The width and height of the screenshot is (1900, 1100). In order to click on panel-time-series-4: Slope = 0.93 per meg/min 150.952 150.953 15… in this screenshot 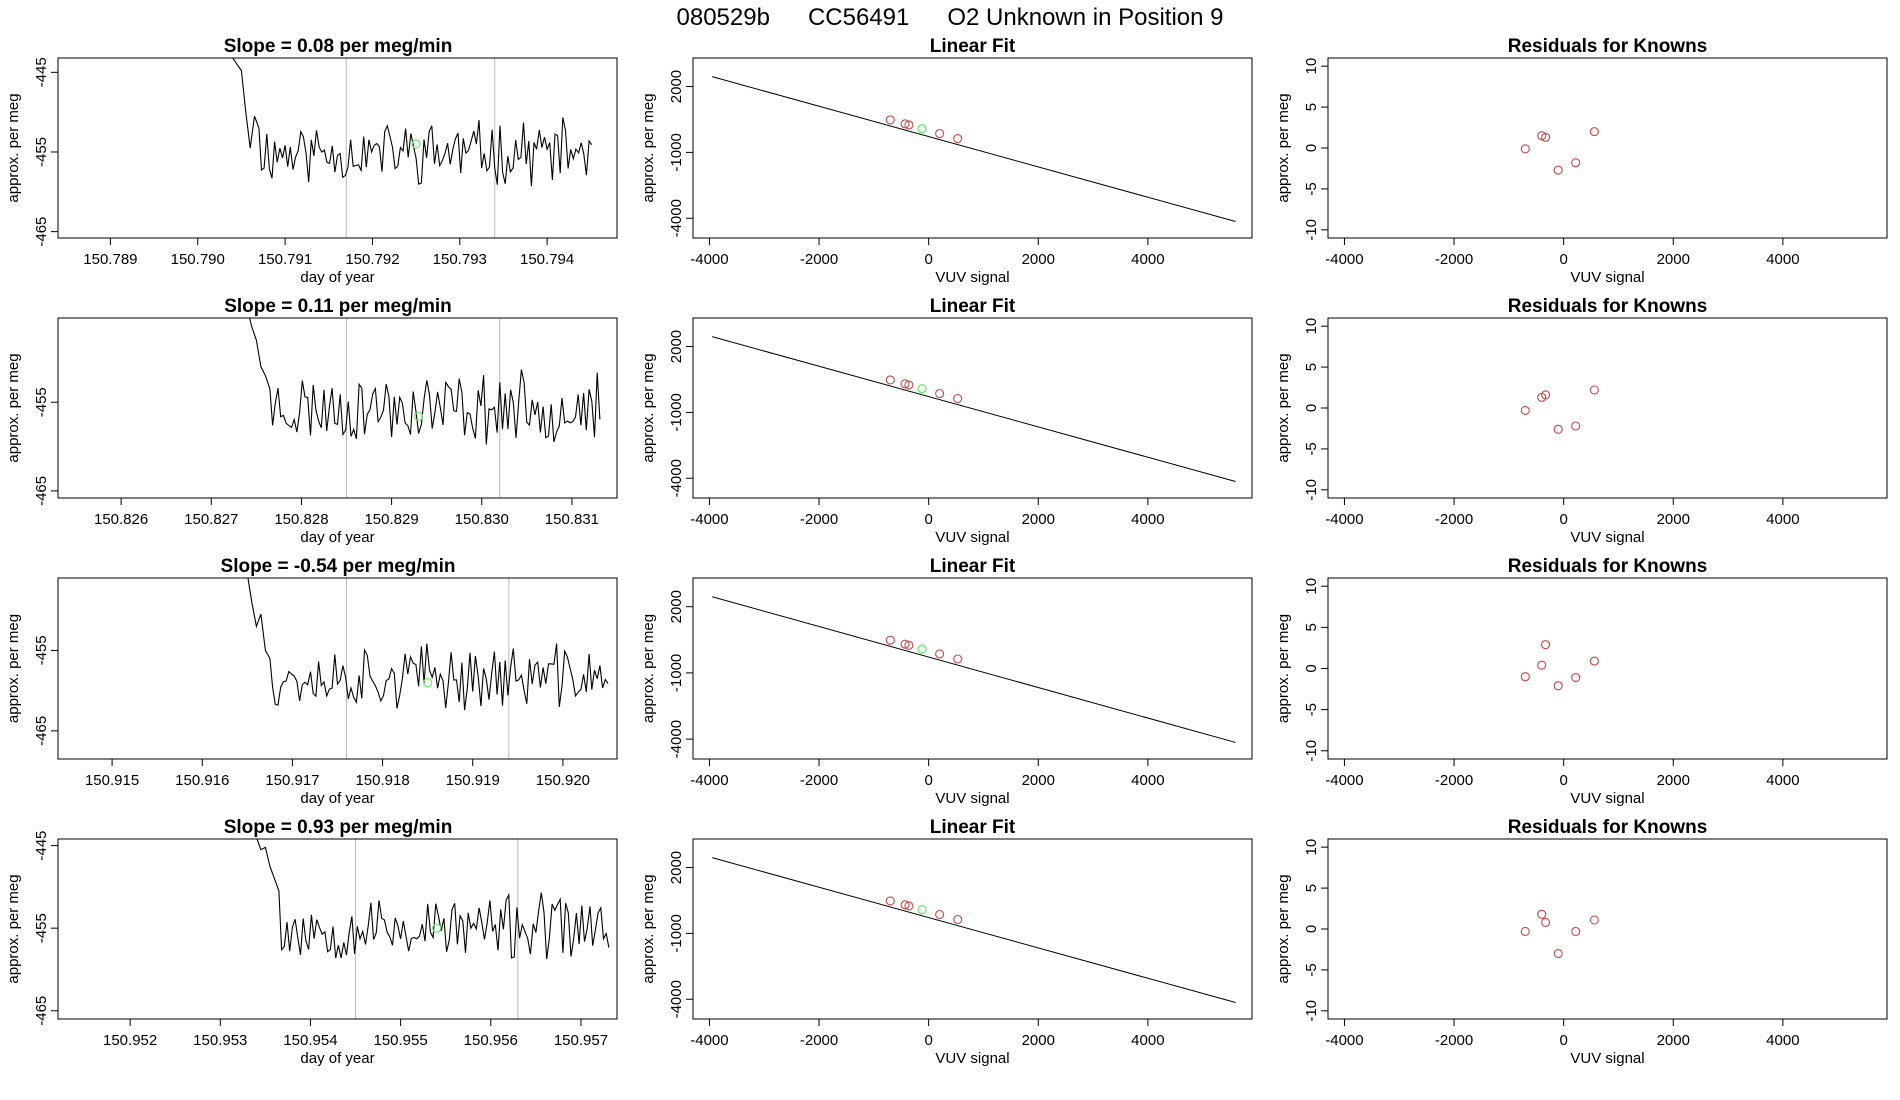, I will do `click(311, 942)`.